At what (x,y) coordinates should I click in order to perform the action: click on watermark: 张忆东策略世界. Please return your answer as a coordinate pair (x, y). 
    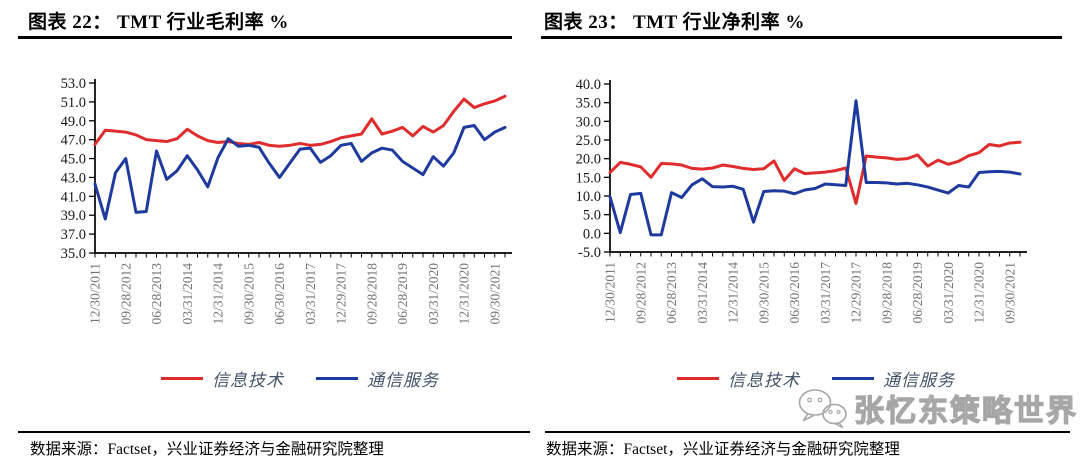
    Looking at the image, I should click on (937, 408).